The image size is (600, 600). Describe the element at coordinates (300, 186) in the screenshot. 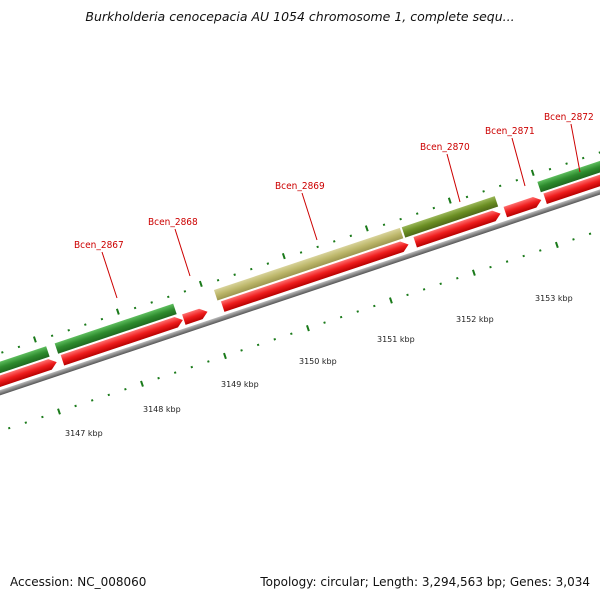

I see `gene-label: Bcen_2869` at that location.